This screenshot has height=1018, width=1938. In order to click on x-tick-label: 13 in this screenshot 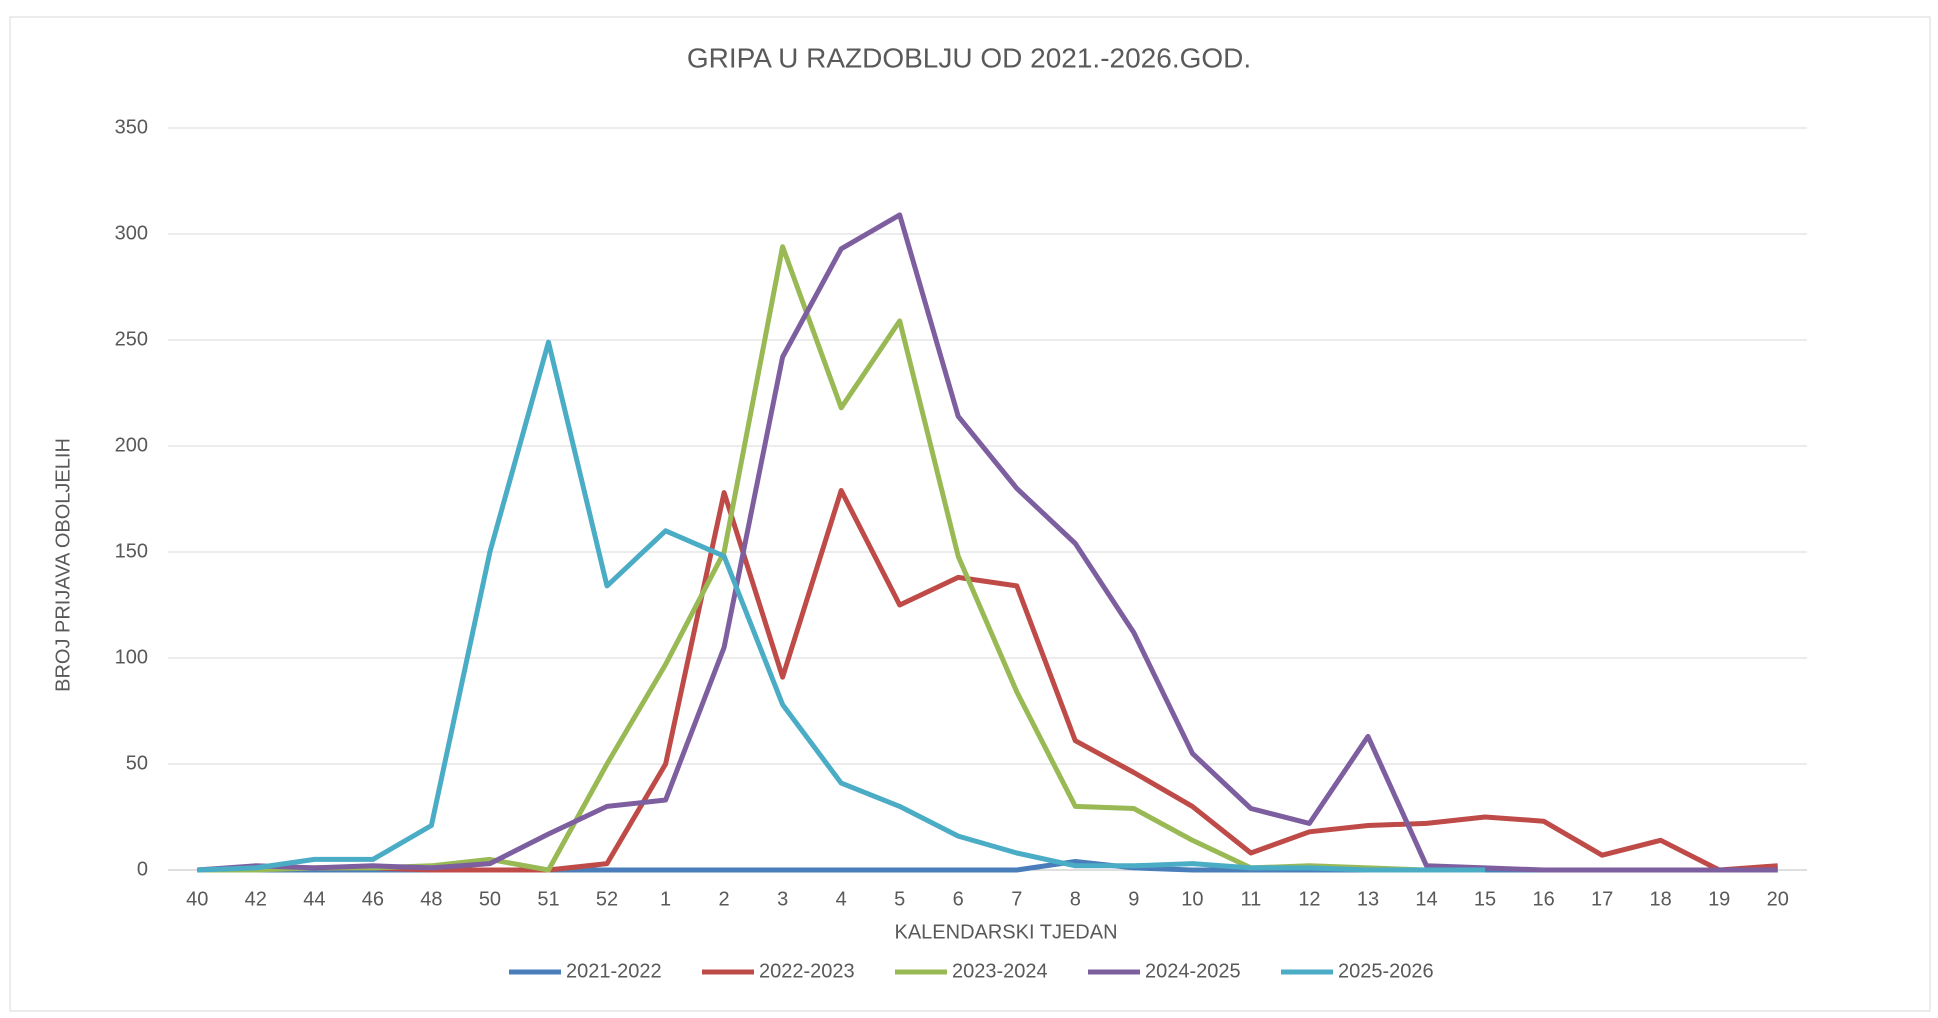, I will do `click(1368, 899)`.